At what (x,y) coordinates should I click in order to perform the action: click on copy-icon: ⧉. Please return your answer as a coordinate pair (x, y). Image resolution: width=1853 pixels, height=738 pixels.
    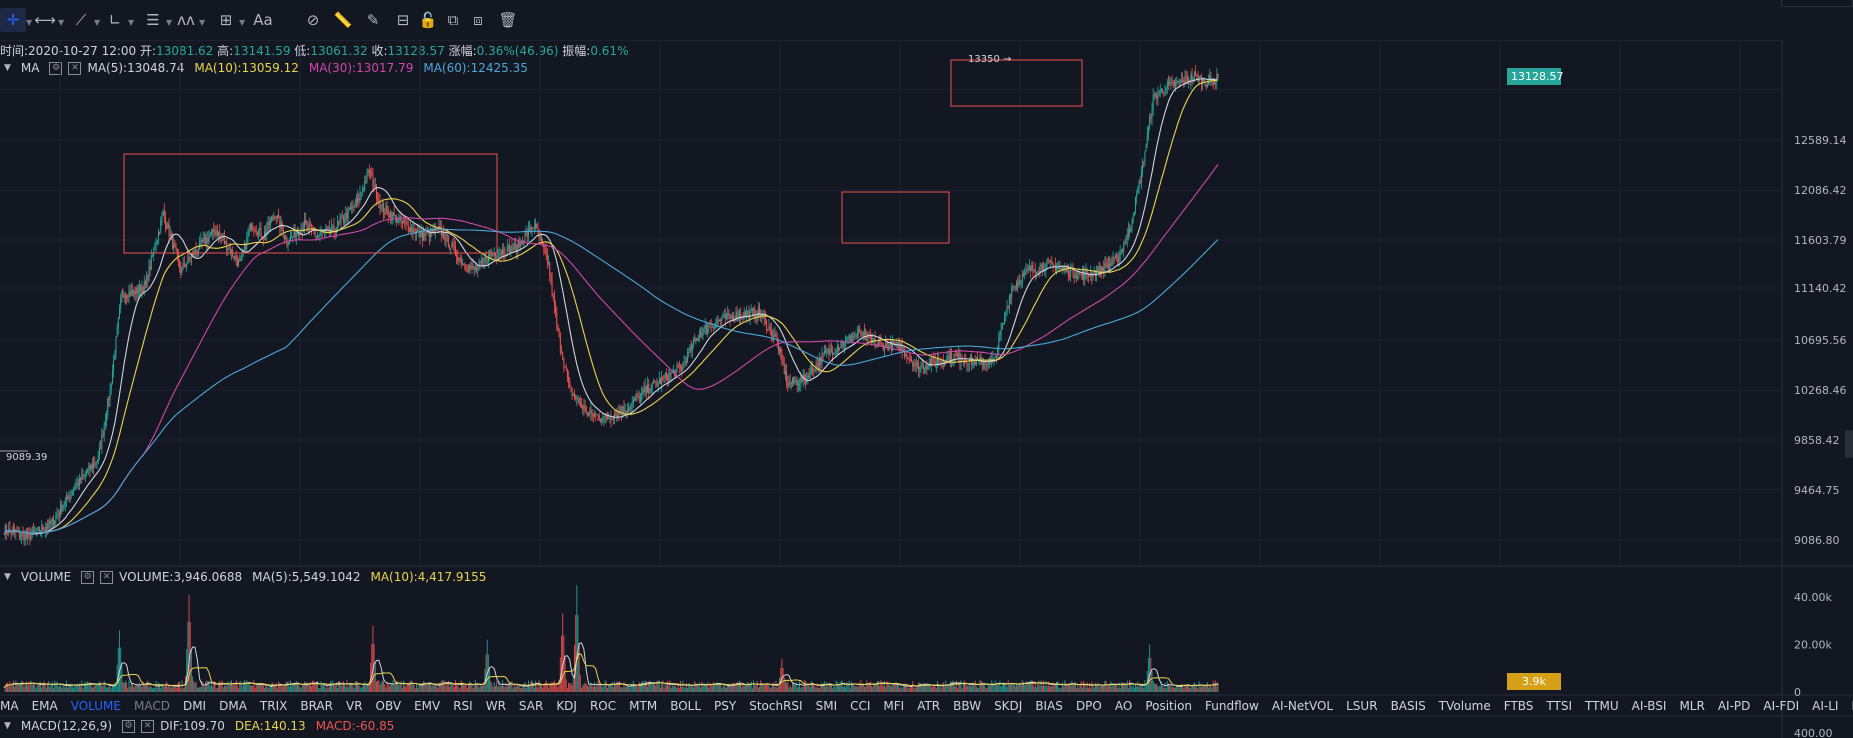
    Looking at the image, I should click on (453, 20).